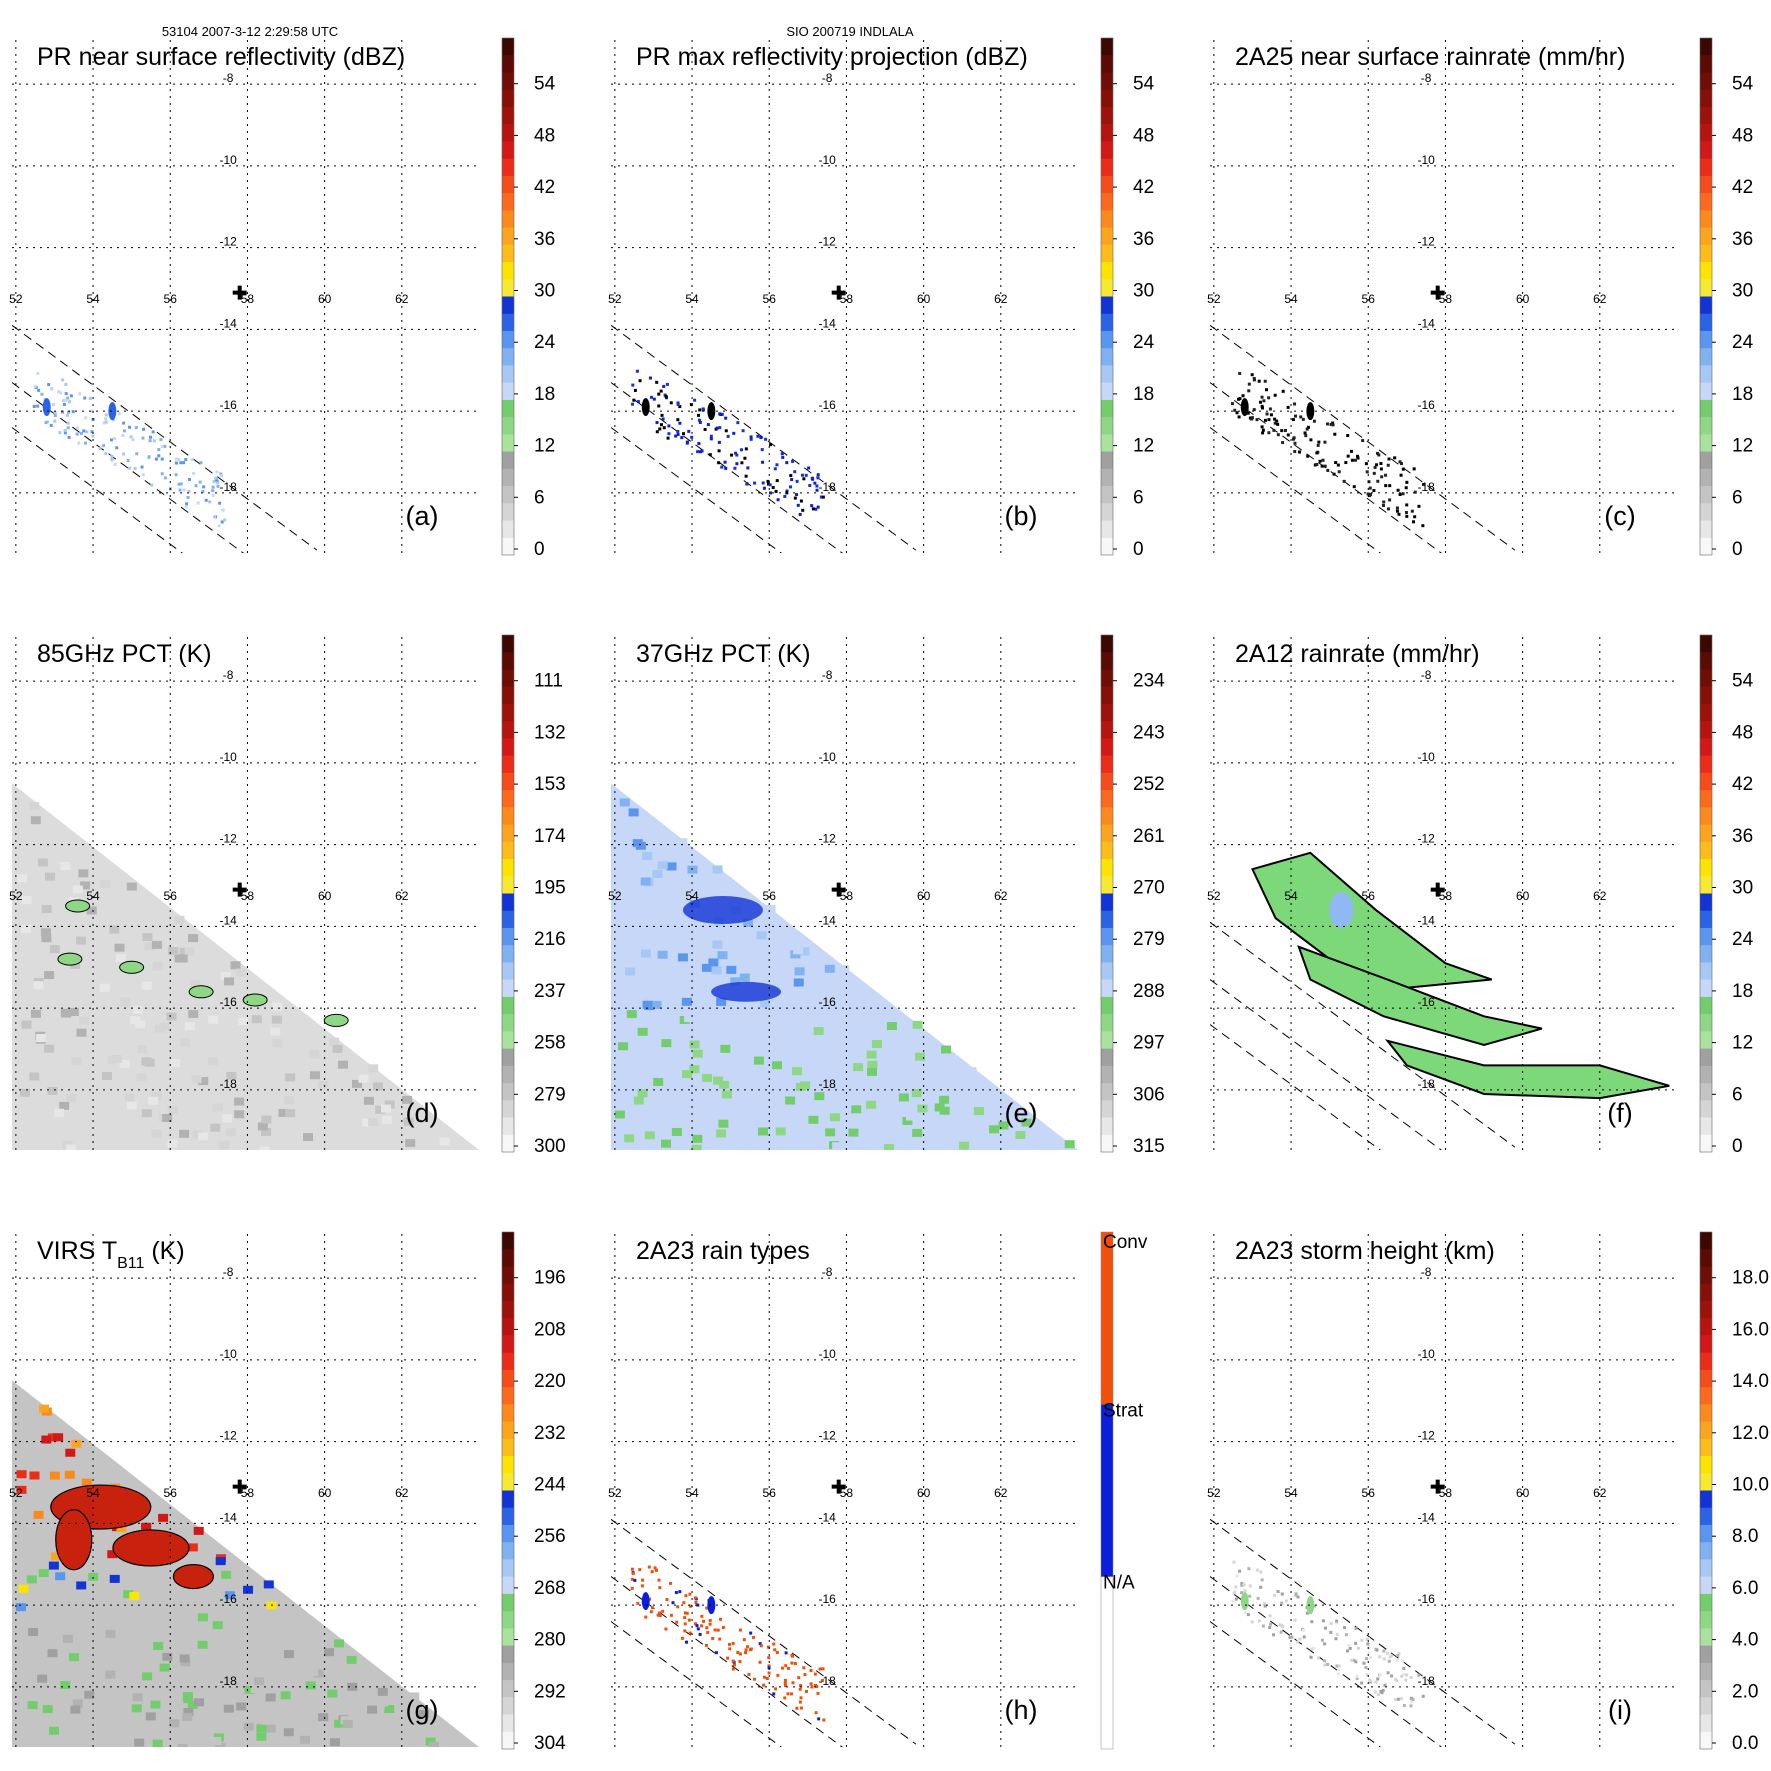 This screenshot has width=1771, height=1771. I want to click on colorbar-label: Conv, so click(1125, 1242).